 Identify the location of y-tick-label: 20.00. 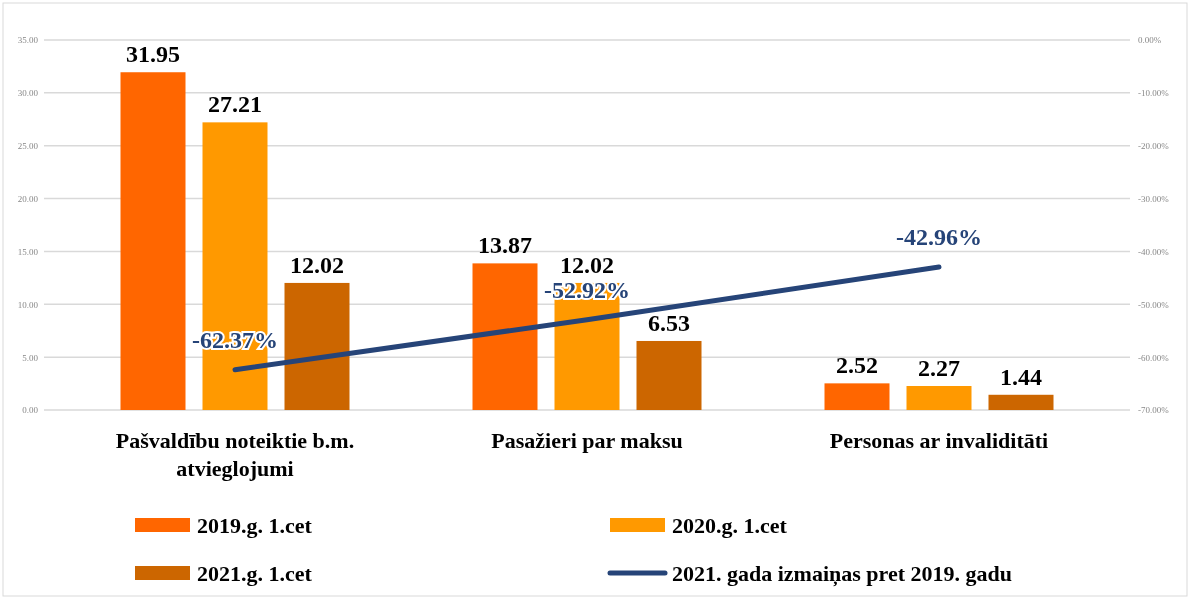
(28, 198).